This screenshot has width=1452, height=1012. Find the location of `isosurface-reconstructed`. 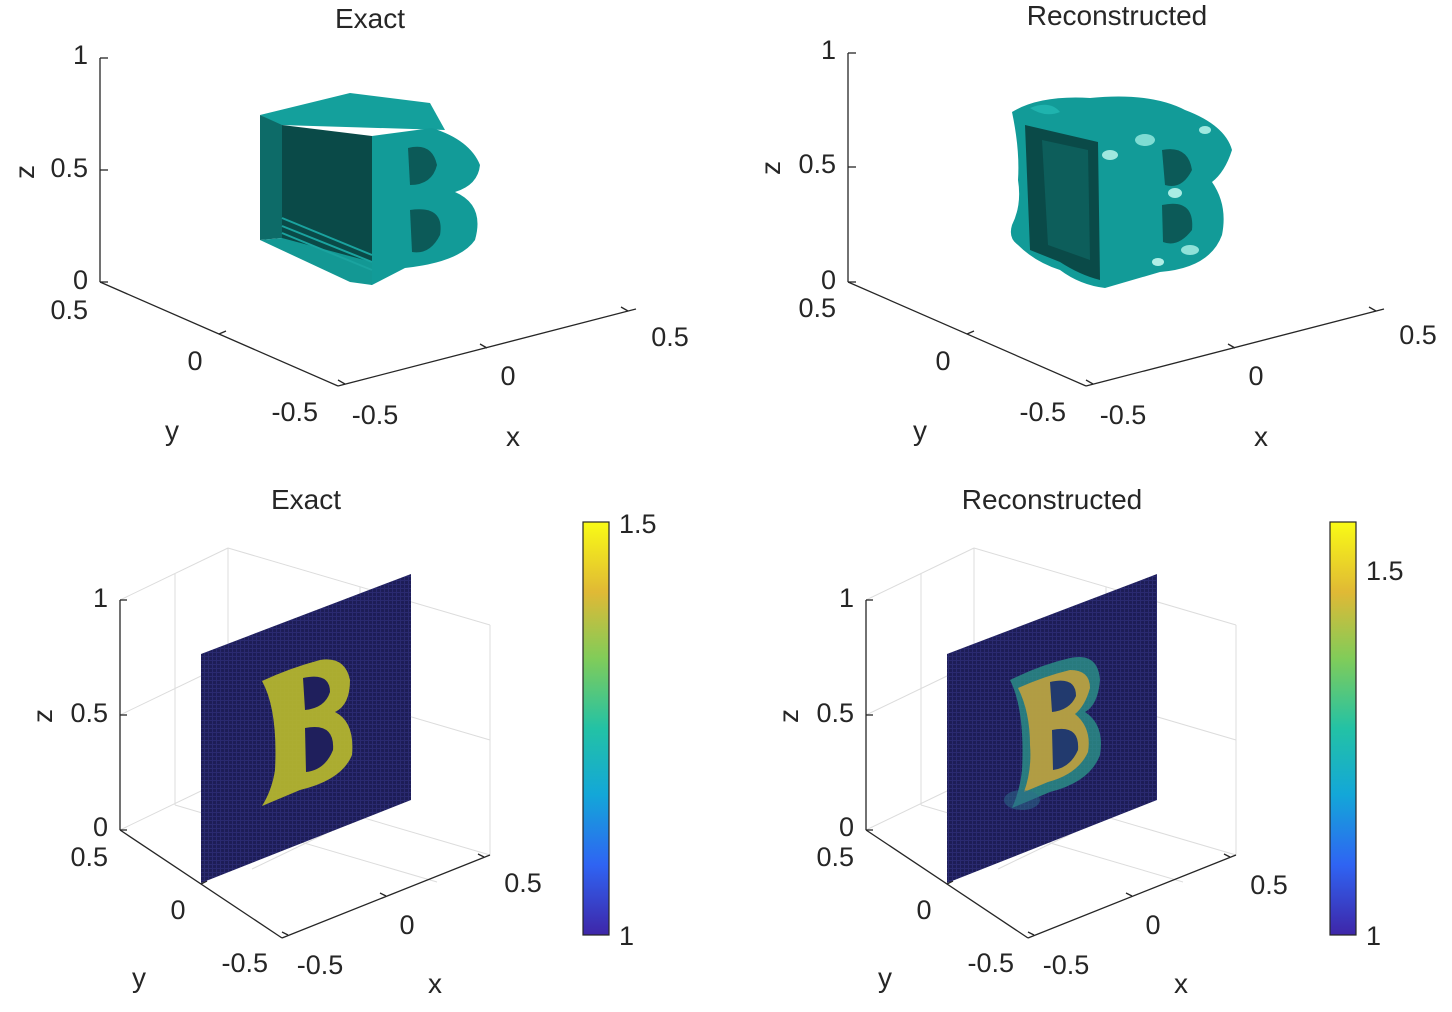

isosurface-reconstructed is located at coordinates (1121, 192).